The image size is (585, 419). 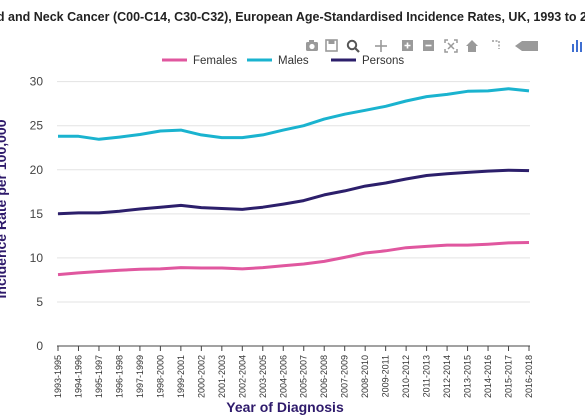 I want to click on compare-hover-icon, so click(x=526, y=46).